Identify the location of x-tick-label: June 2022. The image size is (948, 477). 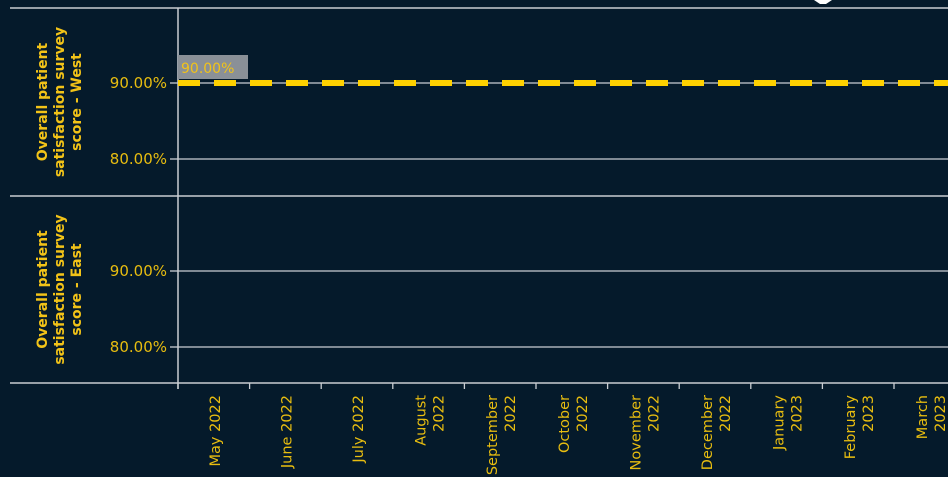
(287, 432).